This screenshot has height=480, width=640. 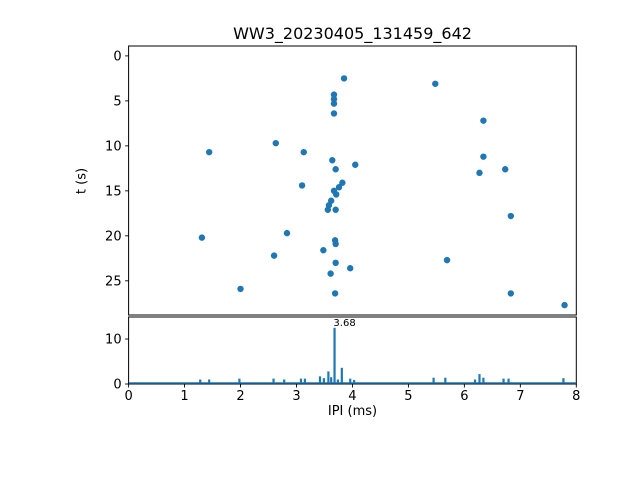 I want to click on y-tick-label: 10, so click(x=113, y=146).